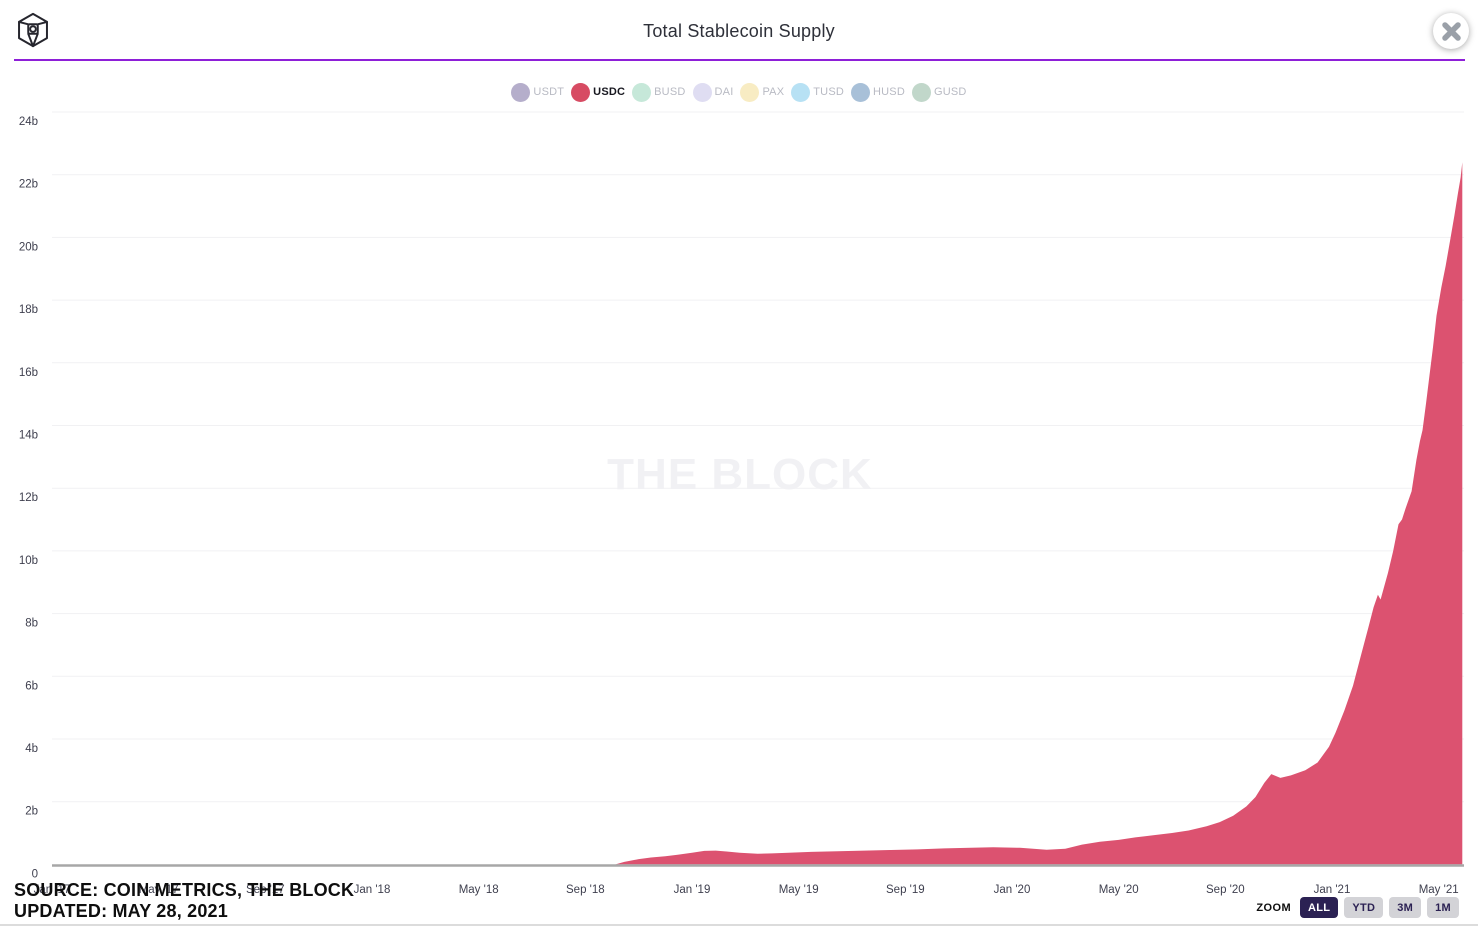  Describe the element at coordinates (585, 890) in the screenshot. I see `x-axis-tick-label: Sep '18` at that location.